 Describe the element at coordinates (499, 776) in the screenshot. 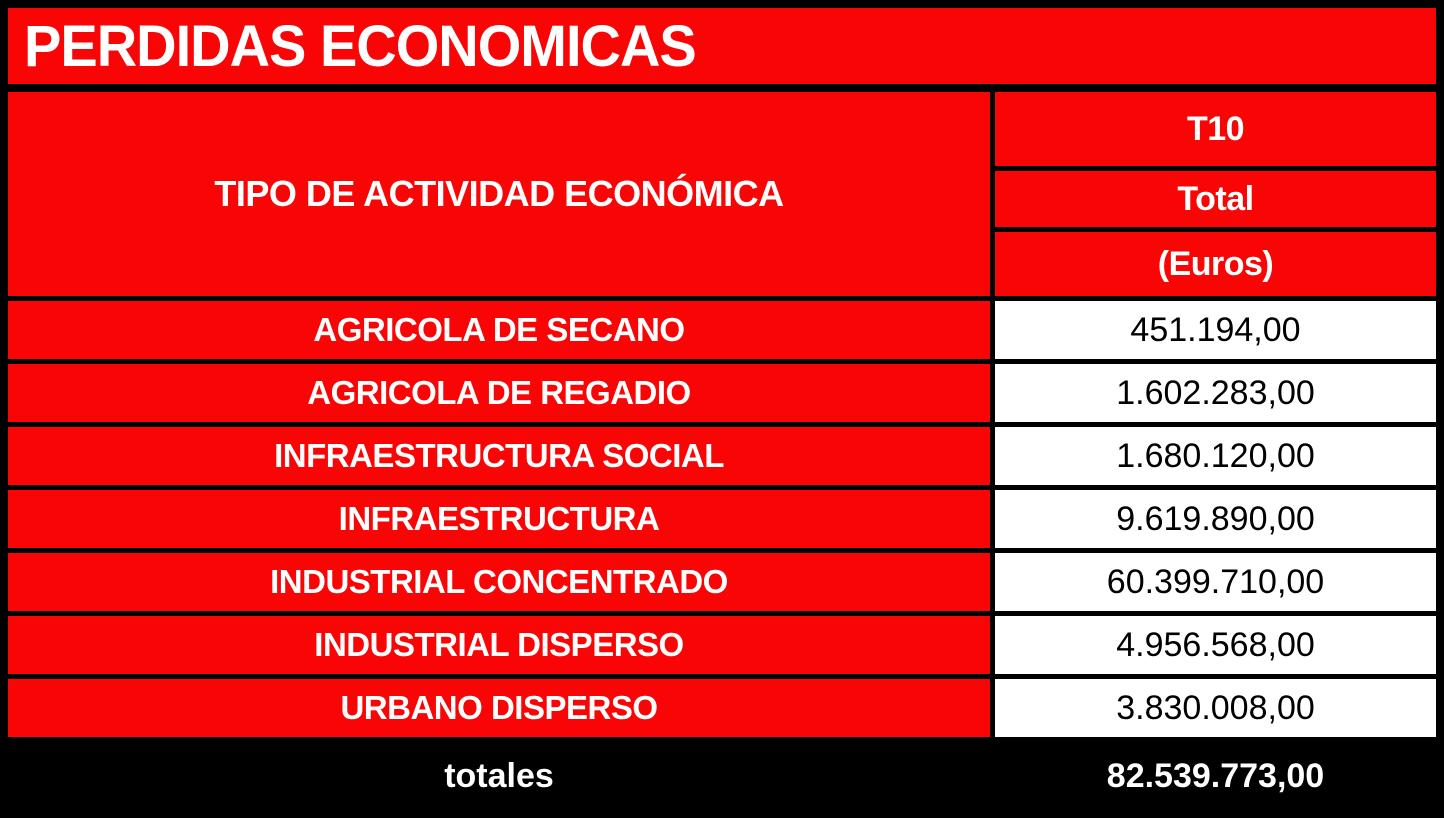

I see `totals-label: totales` at that location.